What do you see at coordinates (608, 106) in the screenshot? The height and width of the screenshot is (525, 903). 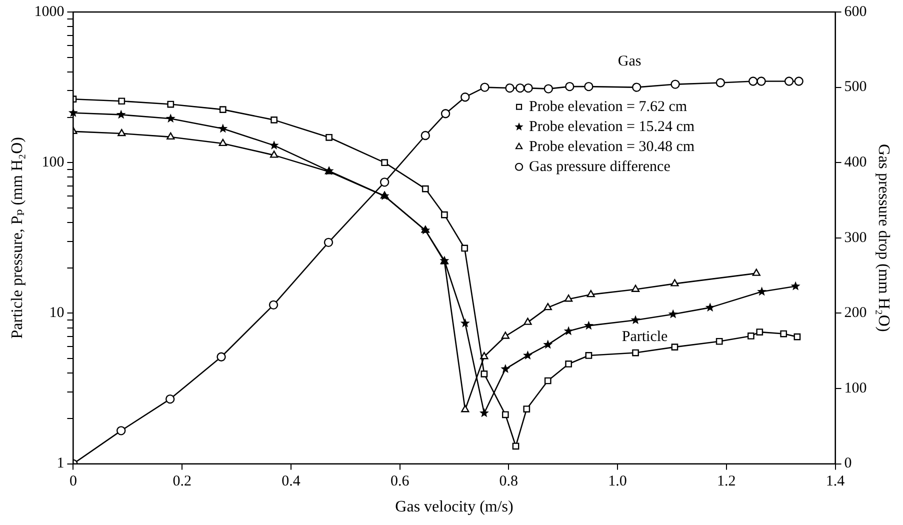 I see `legend-label: Probe elevation = 7.62 cm` at bounding box center [608, 106].